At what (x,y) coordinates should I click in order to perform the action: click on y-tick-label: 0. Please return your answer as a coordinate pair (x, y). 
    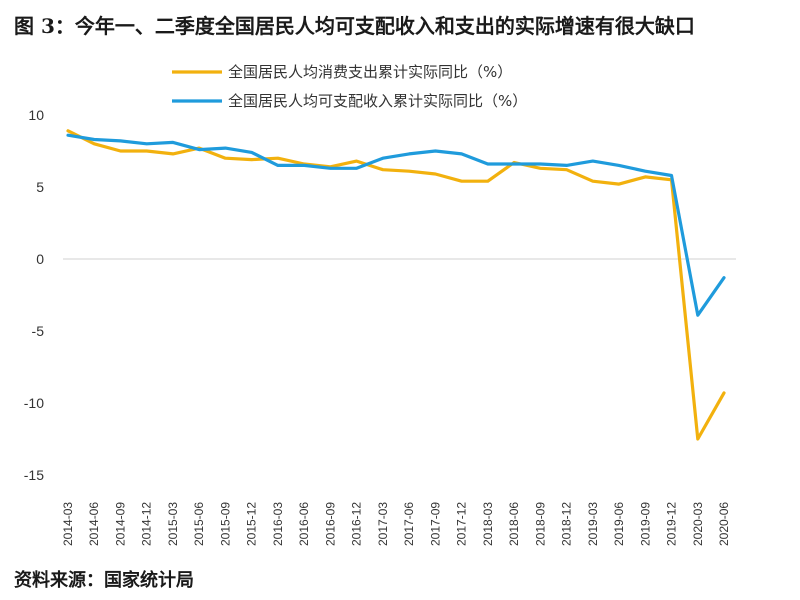
    Looking at the image, I should click on (40, 259).